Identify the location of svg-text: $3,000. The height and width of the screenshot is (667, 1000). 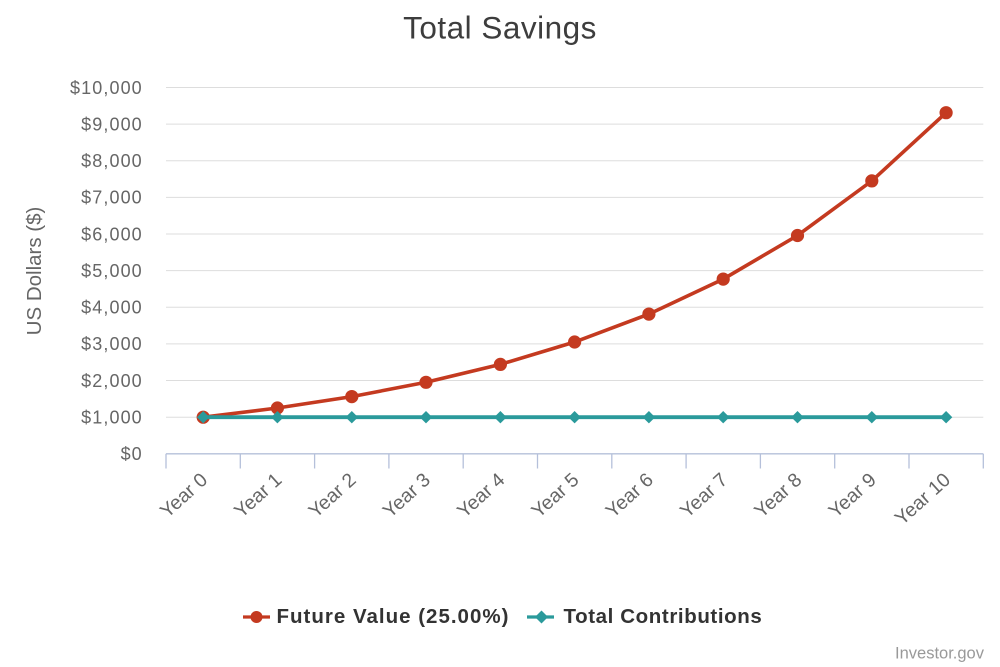
(112, 344).